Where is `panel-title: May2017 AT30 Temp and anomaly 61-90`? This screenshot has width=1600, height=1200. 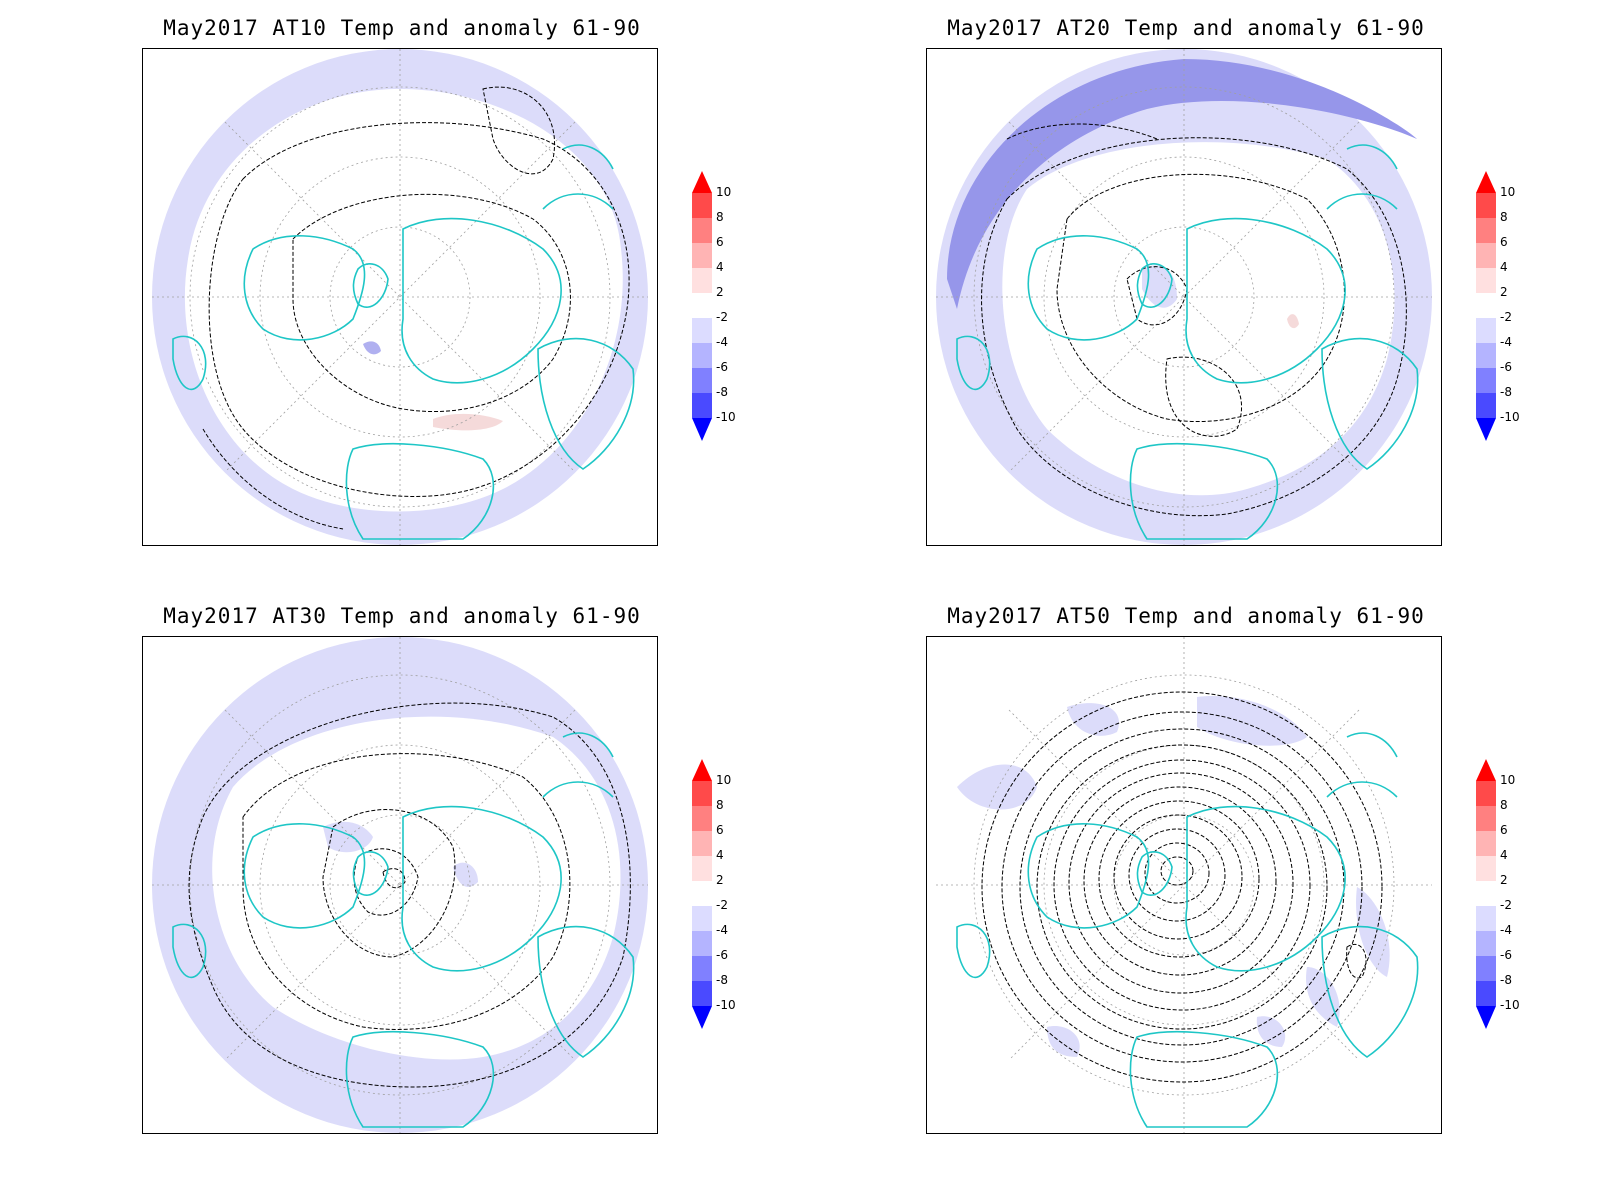
panel-title: May2017 AT30 Temp and anomaly 61-90 is located at coordinates (402, 616).